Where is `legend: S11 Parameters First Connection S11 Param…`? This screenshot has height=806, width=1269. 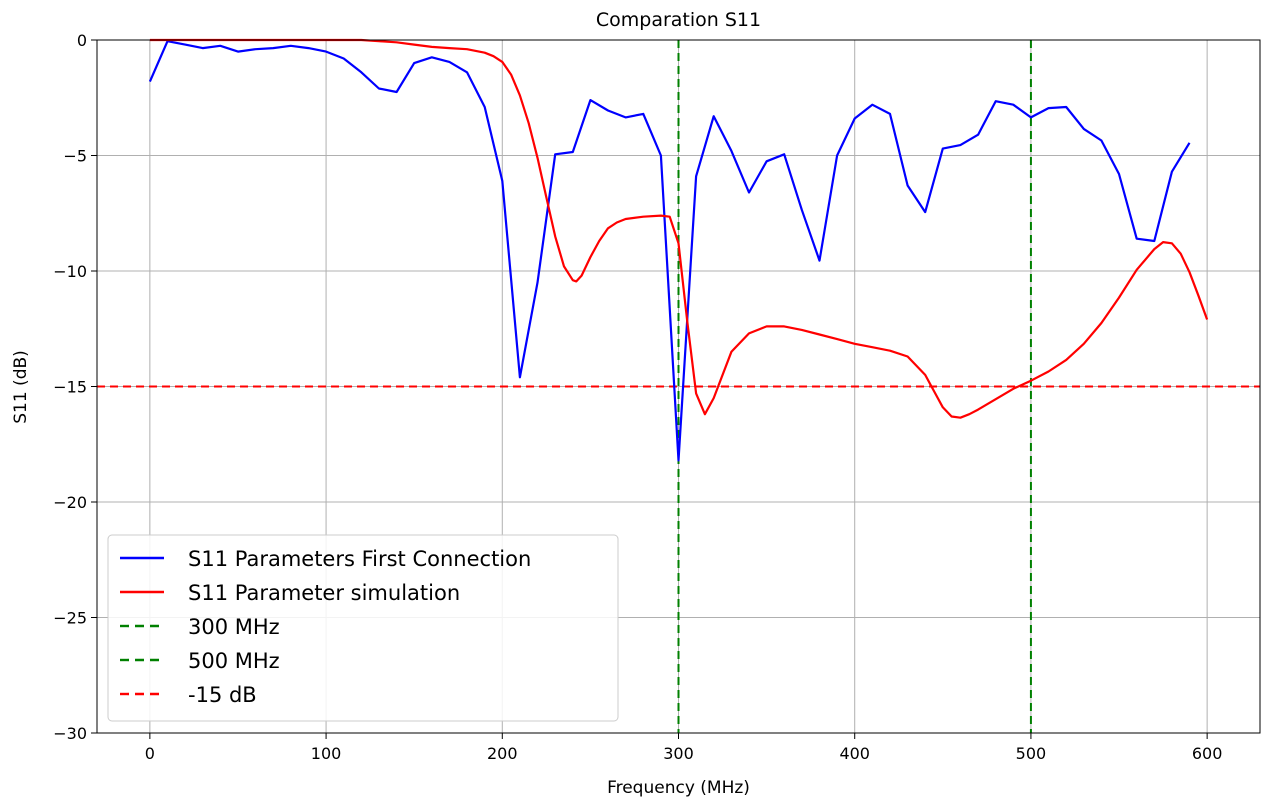 legend: S11 Parameters First Connection S11 Param… is located at coordinates (363, 628).